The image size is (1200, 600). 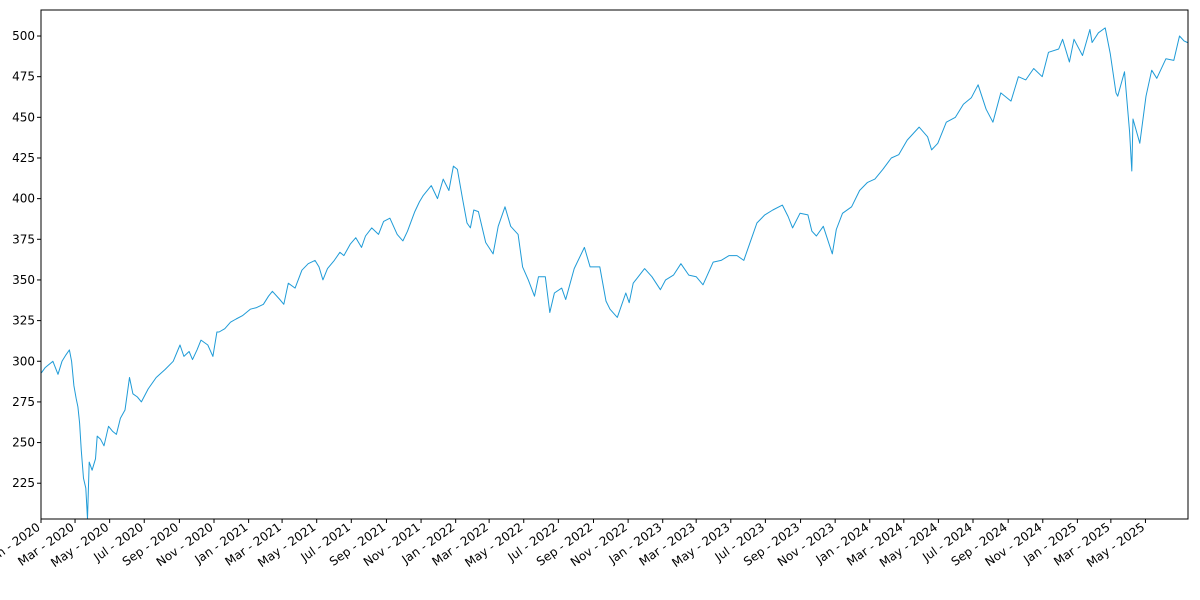 What do you see at coordinates (23, 77) in the screenshot?
I see `y-tick-label: 475` at bounding box center [23, 77].